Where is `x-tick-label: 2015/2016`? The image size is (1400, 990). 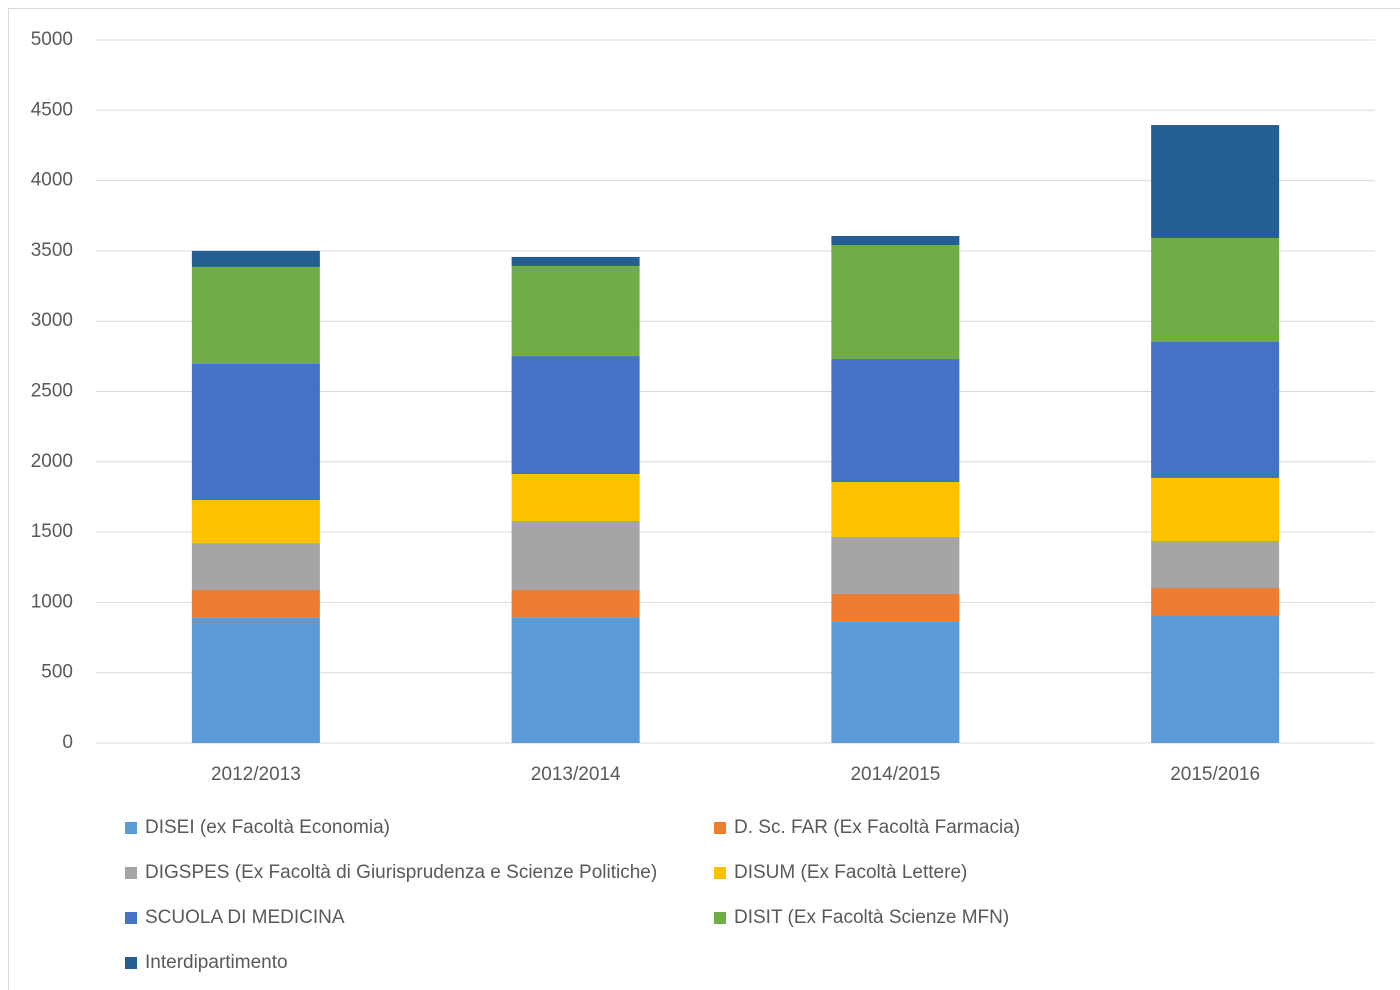 x-tick-label: 2015/2016 is located at coordinates (1215, 774).